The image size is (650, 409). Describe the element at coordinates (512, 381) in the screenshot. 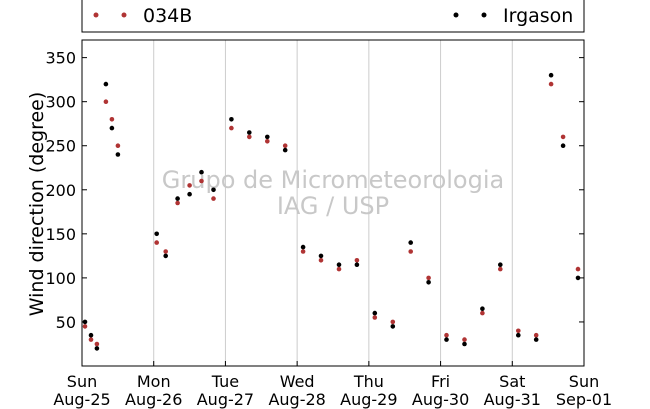

I see `x-tick-label-day: Sat` at that location.